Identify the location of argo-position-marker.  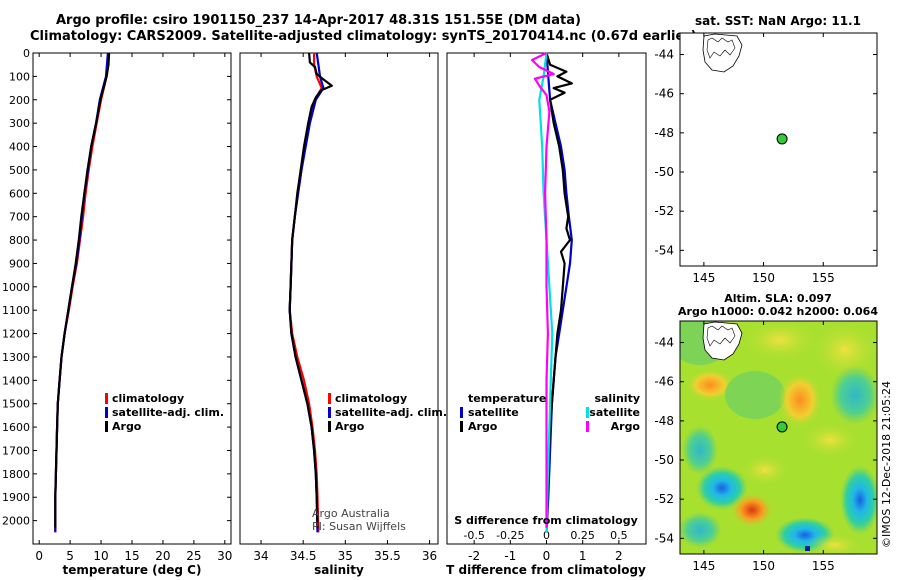
(782, 427).